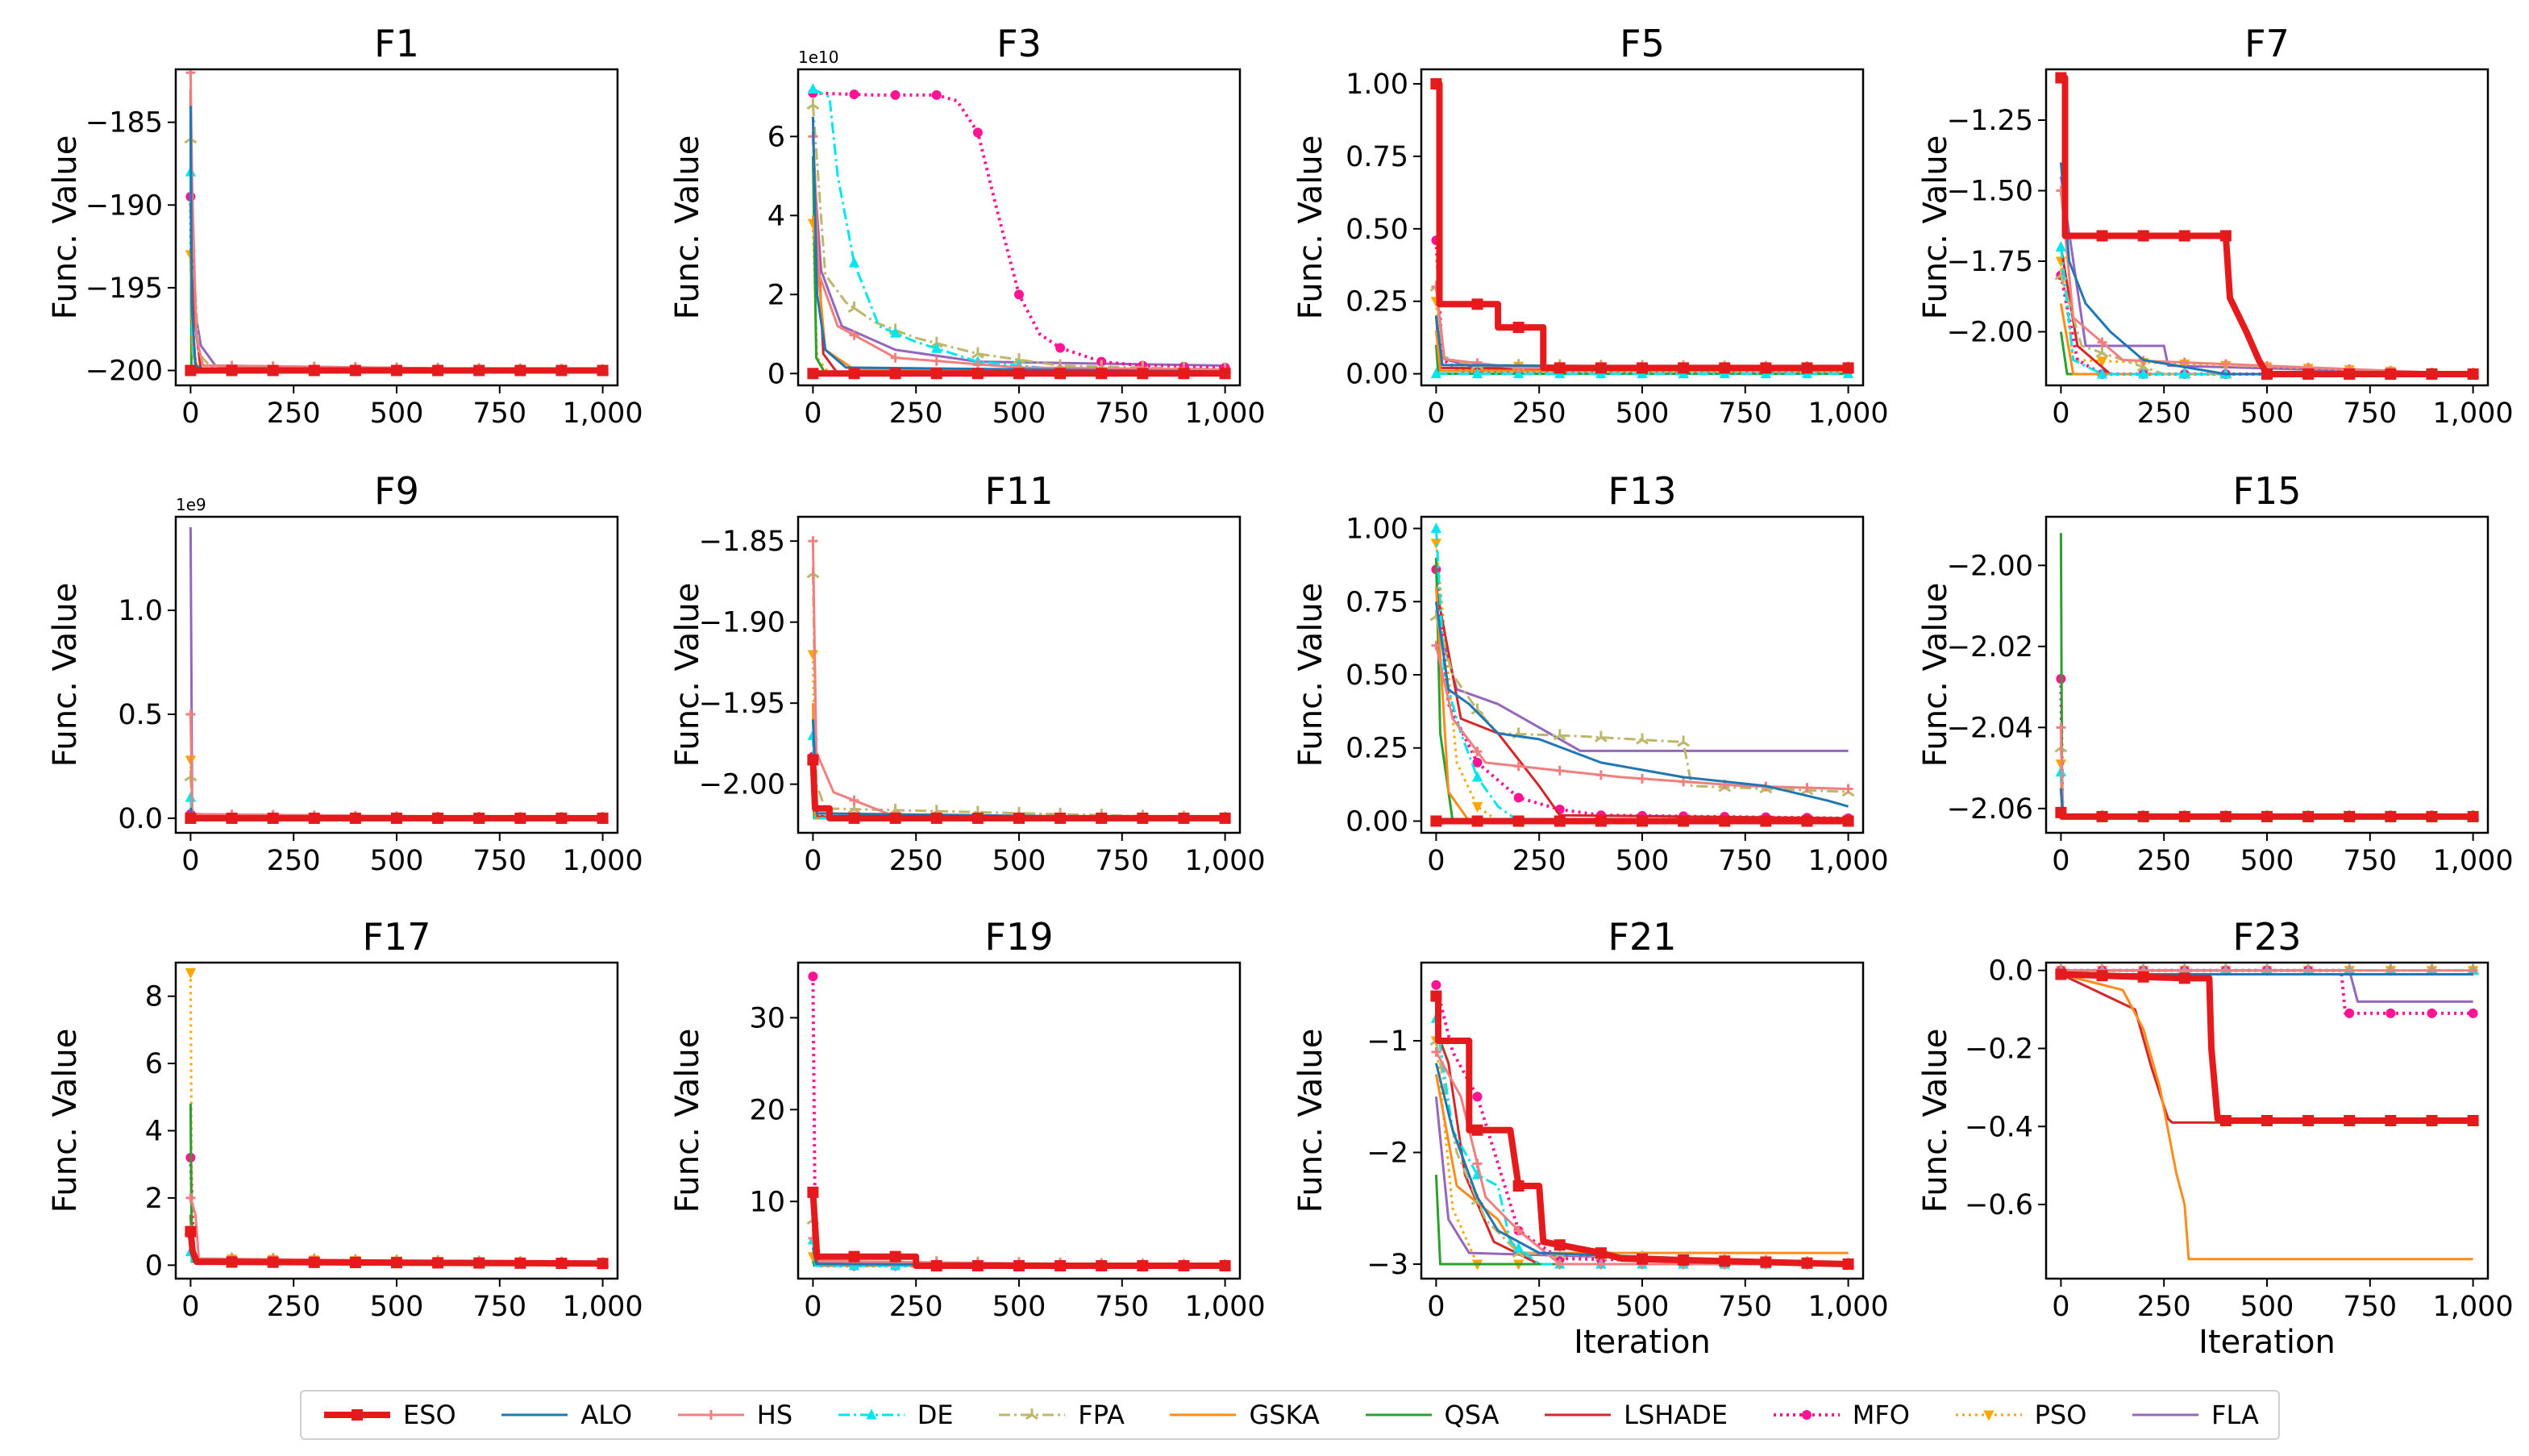  What do you see at coordinates (742, 542) in the screenshot?
I see `panel-f11-ytick-label: −1.85` at bounding box center [742, 542].